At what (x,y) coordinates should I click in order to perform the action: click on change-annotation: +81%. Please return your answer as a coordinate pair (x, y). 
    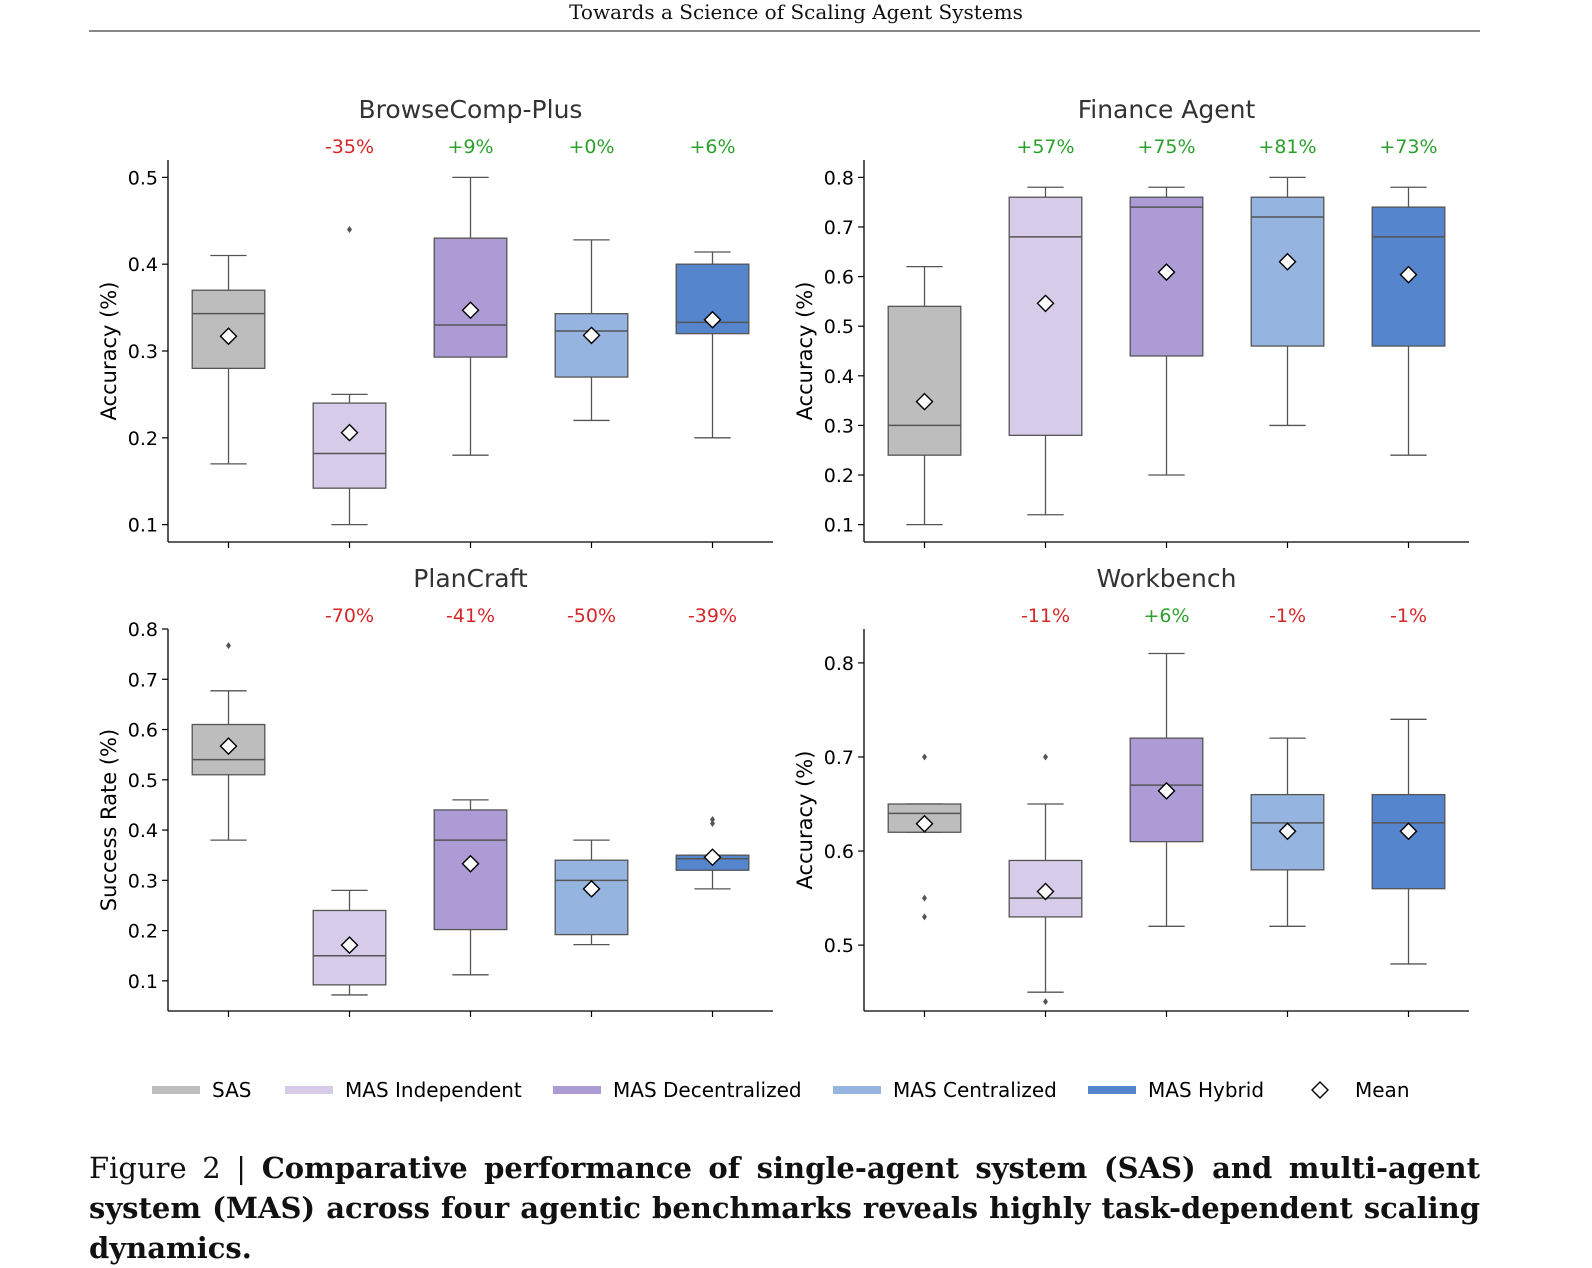
    Looking at the image, I should click on (1287, 147).